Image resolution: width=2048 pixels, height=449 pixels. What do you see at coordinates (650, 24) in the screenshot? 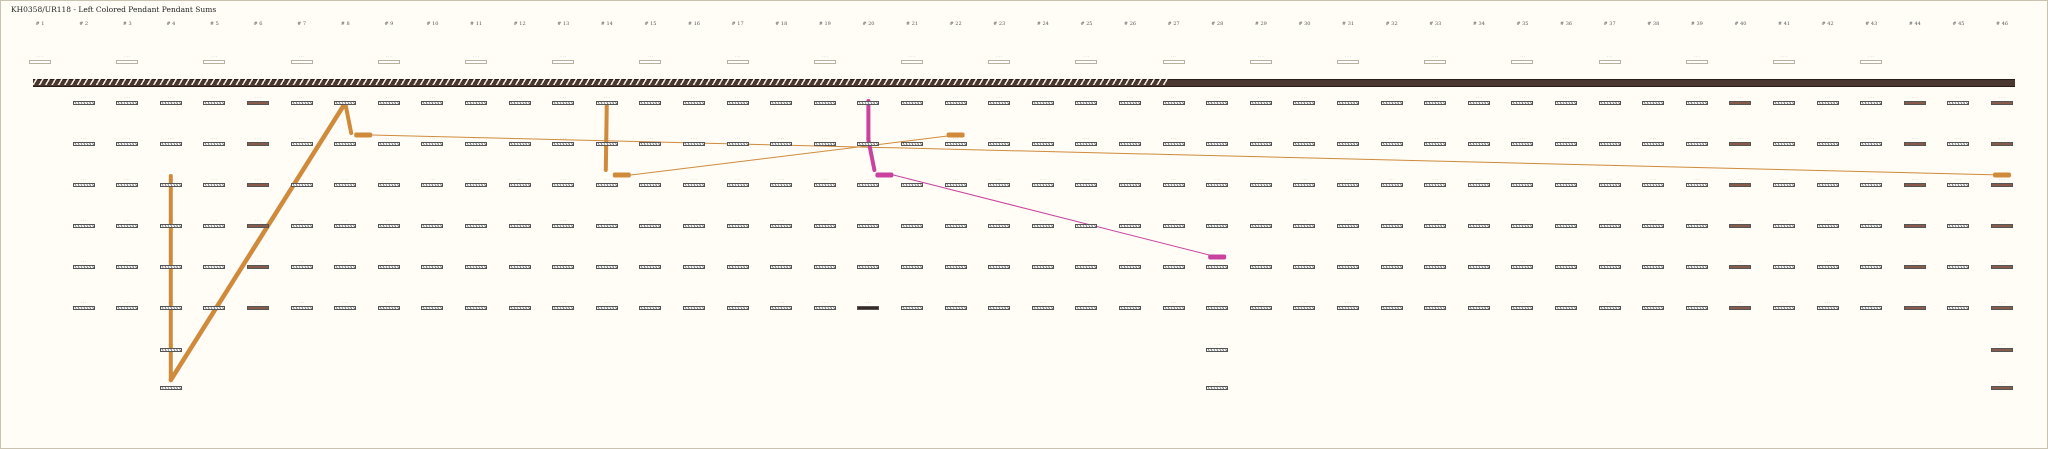
I see `column-label: # 15` at bounding box center [650, 24].